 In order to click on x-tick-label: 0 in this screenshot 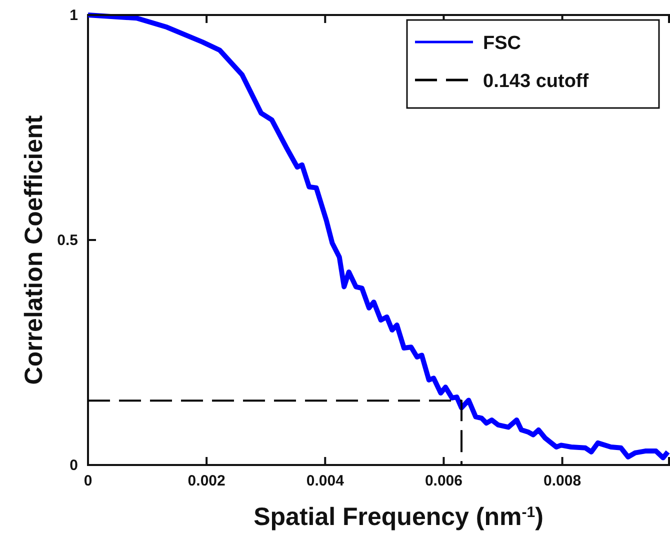, I will do `click(88, 481)`.